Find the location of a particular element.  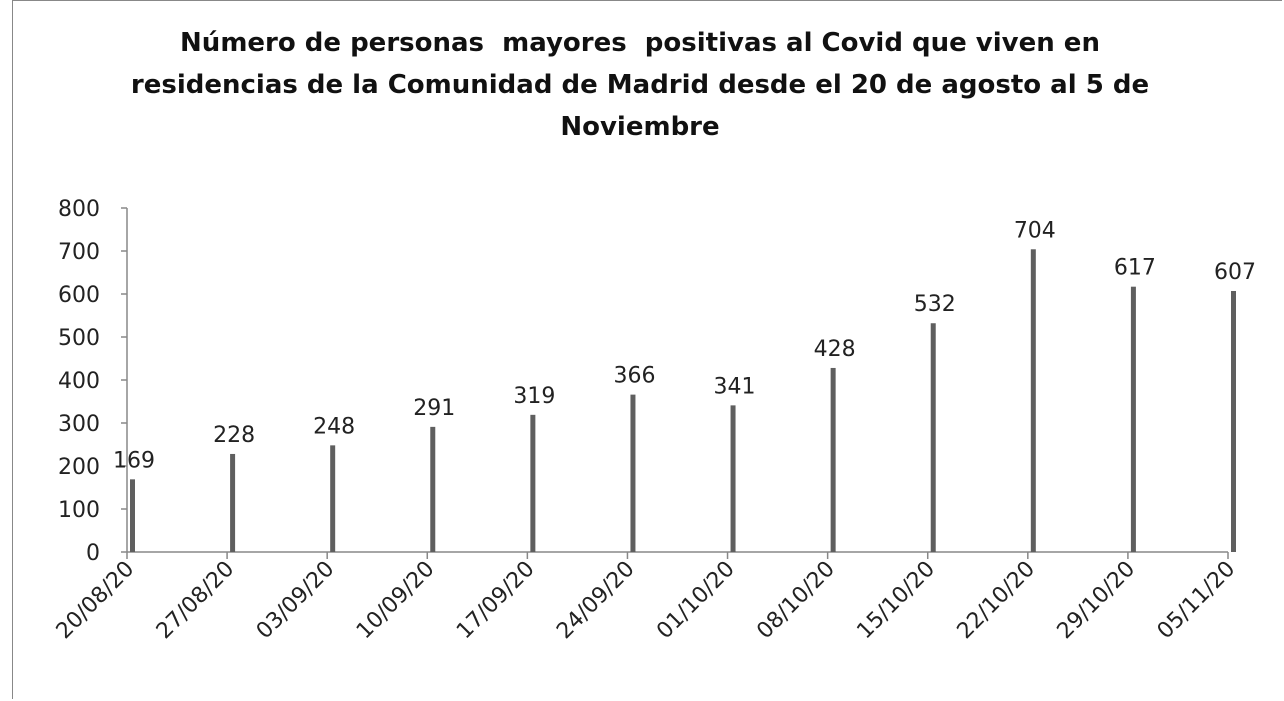

x-tick-label: 05/11/20 is located at coordinates (1197, 601).